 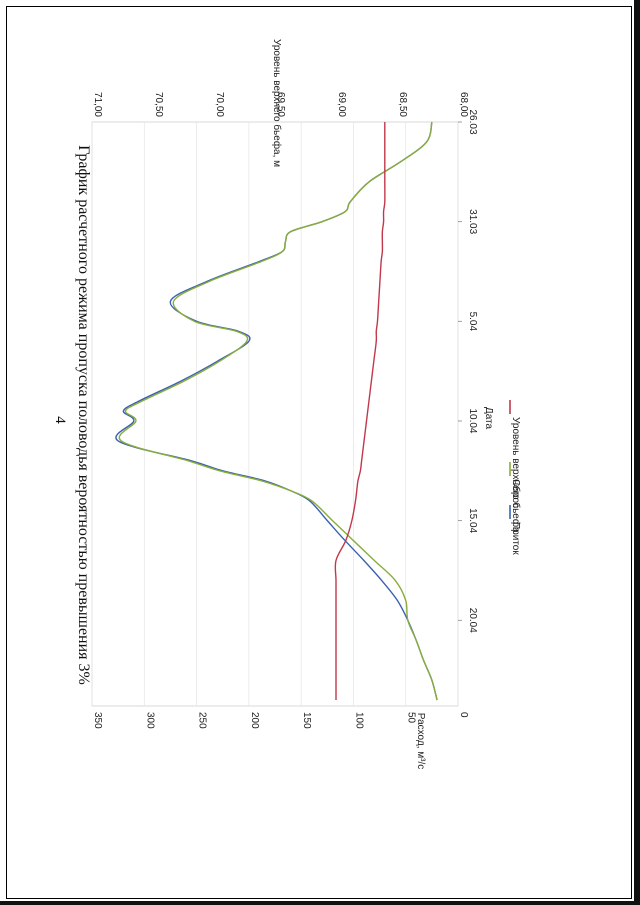 What do you see at coordinates (472, 520) in the screenshot?
I see `x-tick-label: 15.04` at bounding box center [472, 520].